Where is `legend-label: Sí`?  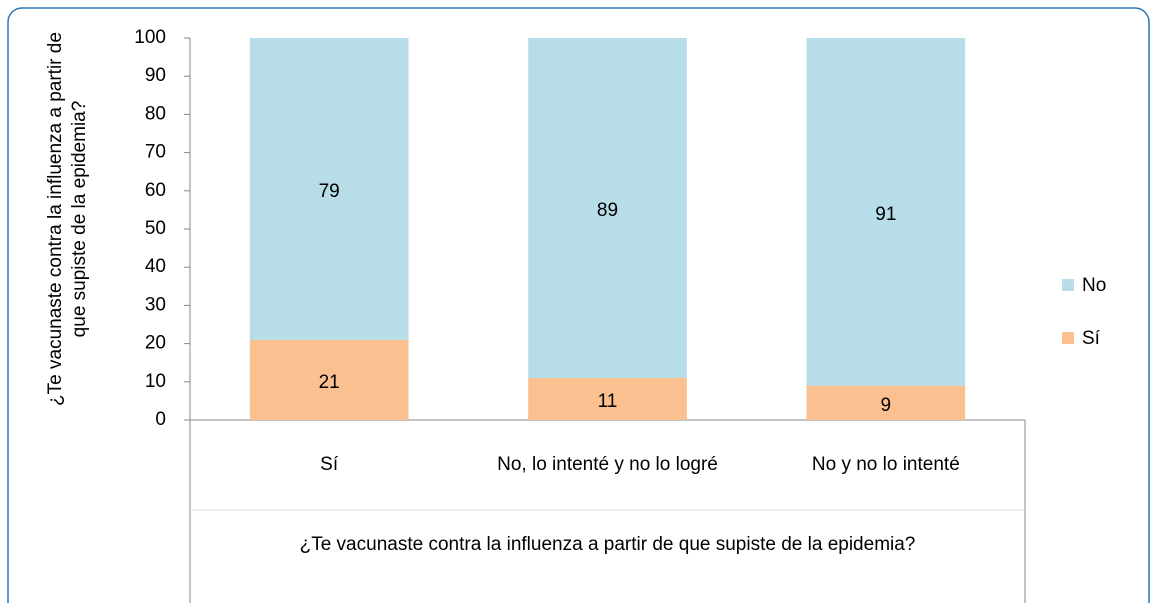
legend-label: Sí is located at coordinates (1091, 338).